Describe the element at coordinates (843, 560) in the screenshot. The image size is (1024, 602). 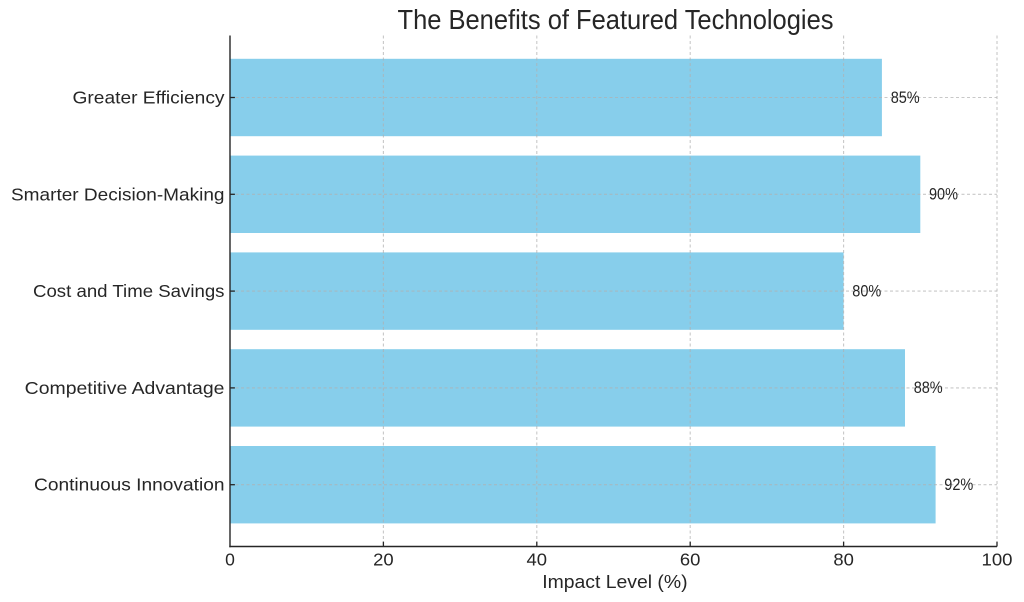
I see `svg-text: 80` at that location.